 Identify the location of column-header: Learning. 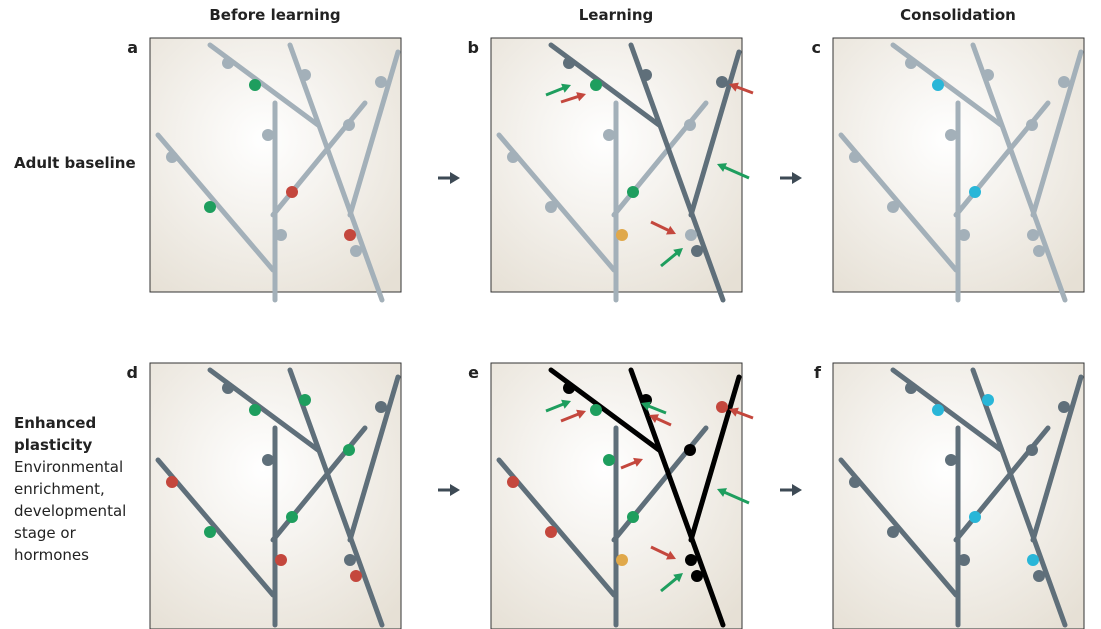
(616, 15).